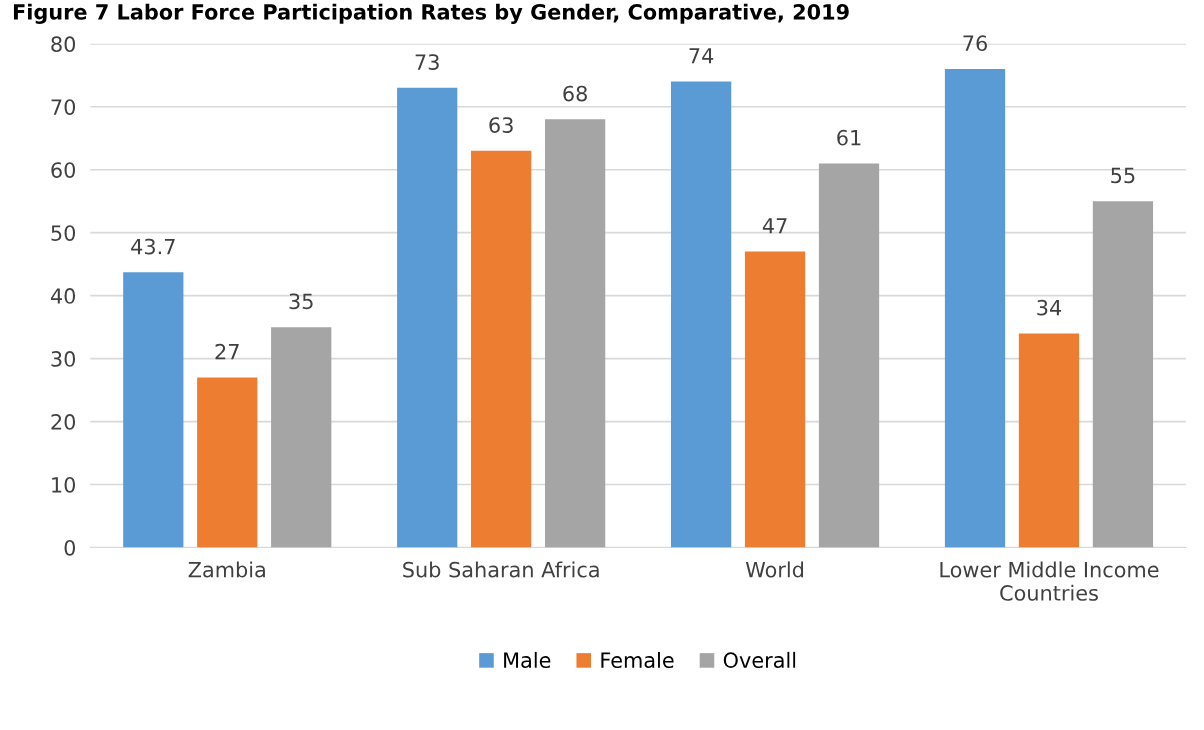 Image resolution: width=1204 pixels, height=730 pixels. Describe the element at coordinates (63, 233) in the screenshot. I see `y-tick-label: 50` at that location.